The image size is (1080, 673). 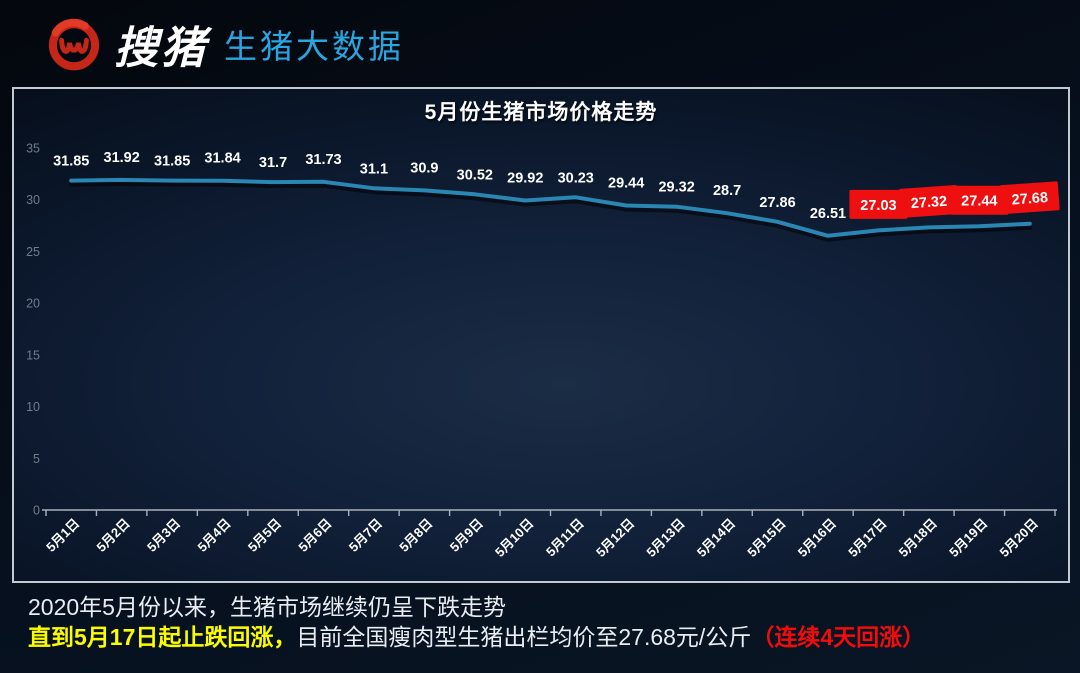 I want to click on data-point-label: 28.7, so click(x=727, y=191).